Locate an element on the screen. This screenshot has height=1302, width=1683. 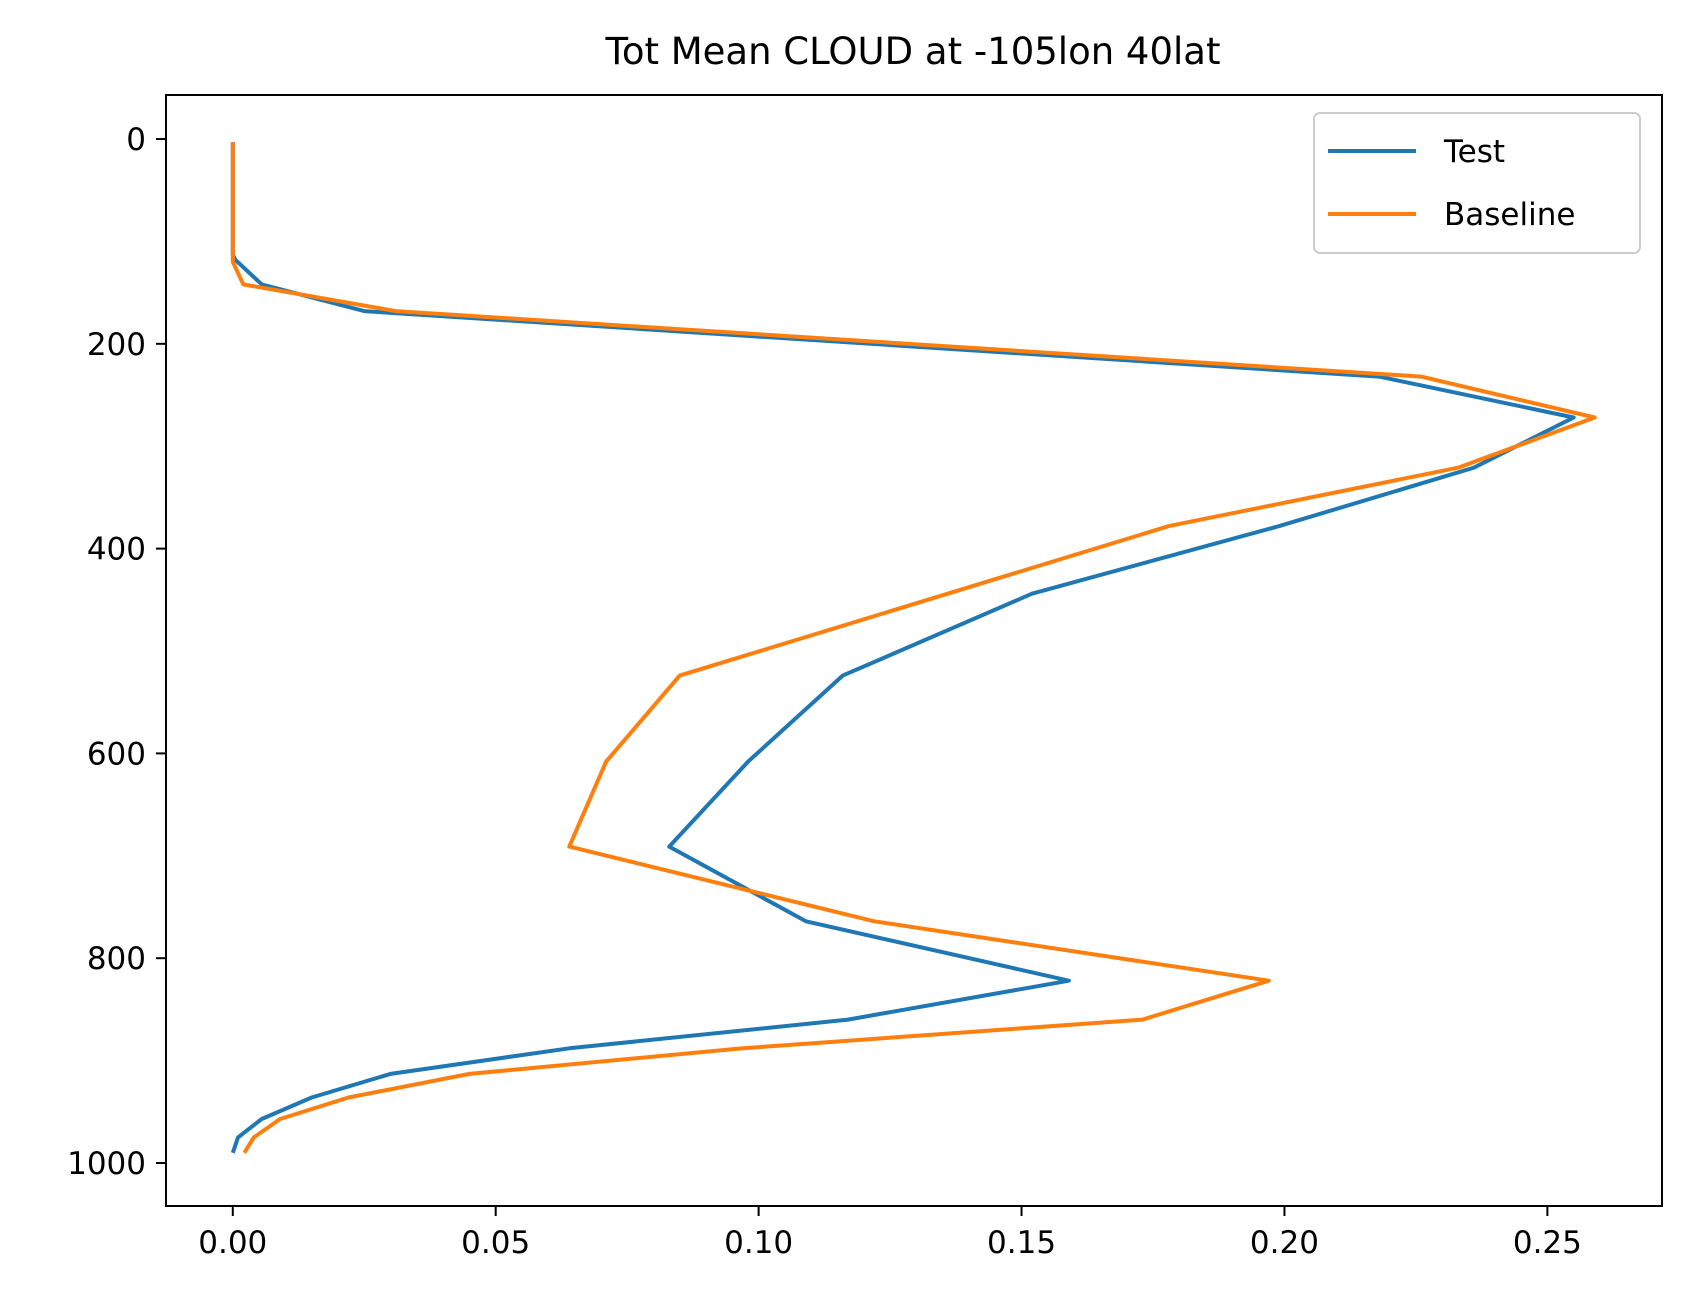
x-tick-label: 0.20 is located at coordinates (1284, 1243).